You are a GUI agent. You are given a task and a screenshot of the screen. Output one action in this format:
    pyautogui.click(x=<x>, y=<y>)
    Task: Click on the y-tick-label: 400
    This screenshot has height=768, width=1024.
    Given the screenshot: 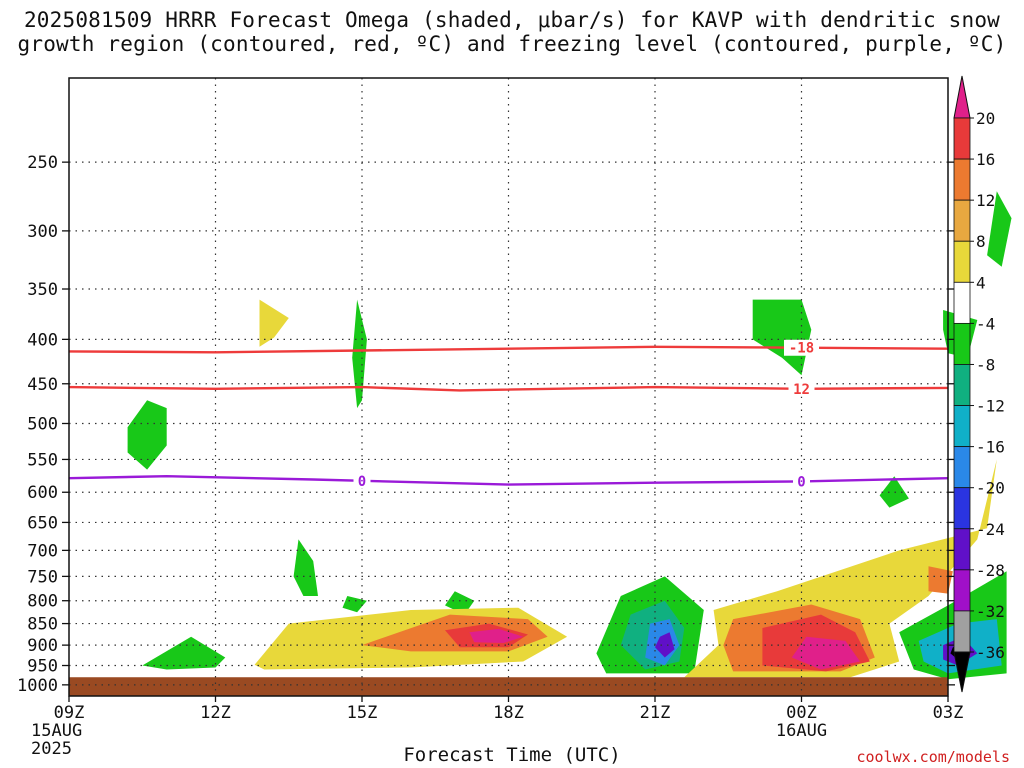 What is the action you would take?
    pyautogui.click(x=42, y=340)
    